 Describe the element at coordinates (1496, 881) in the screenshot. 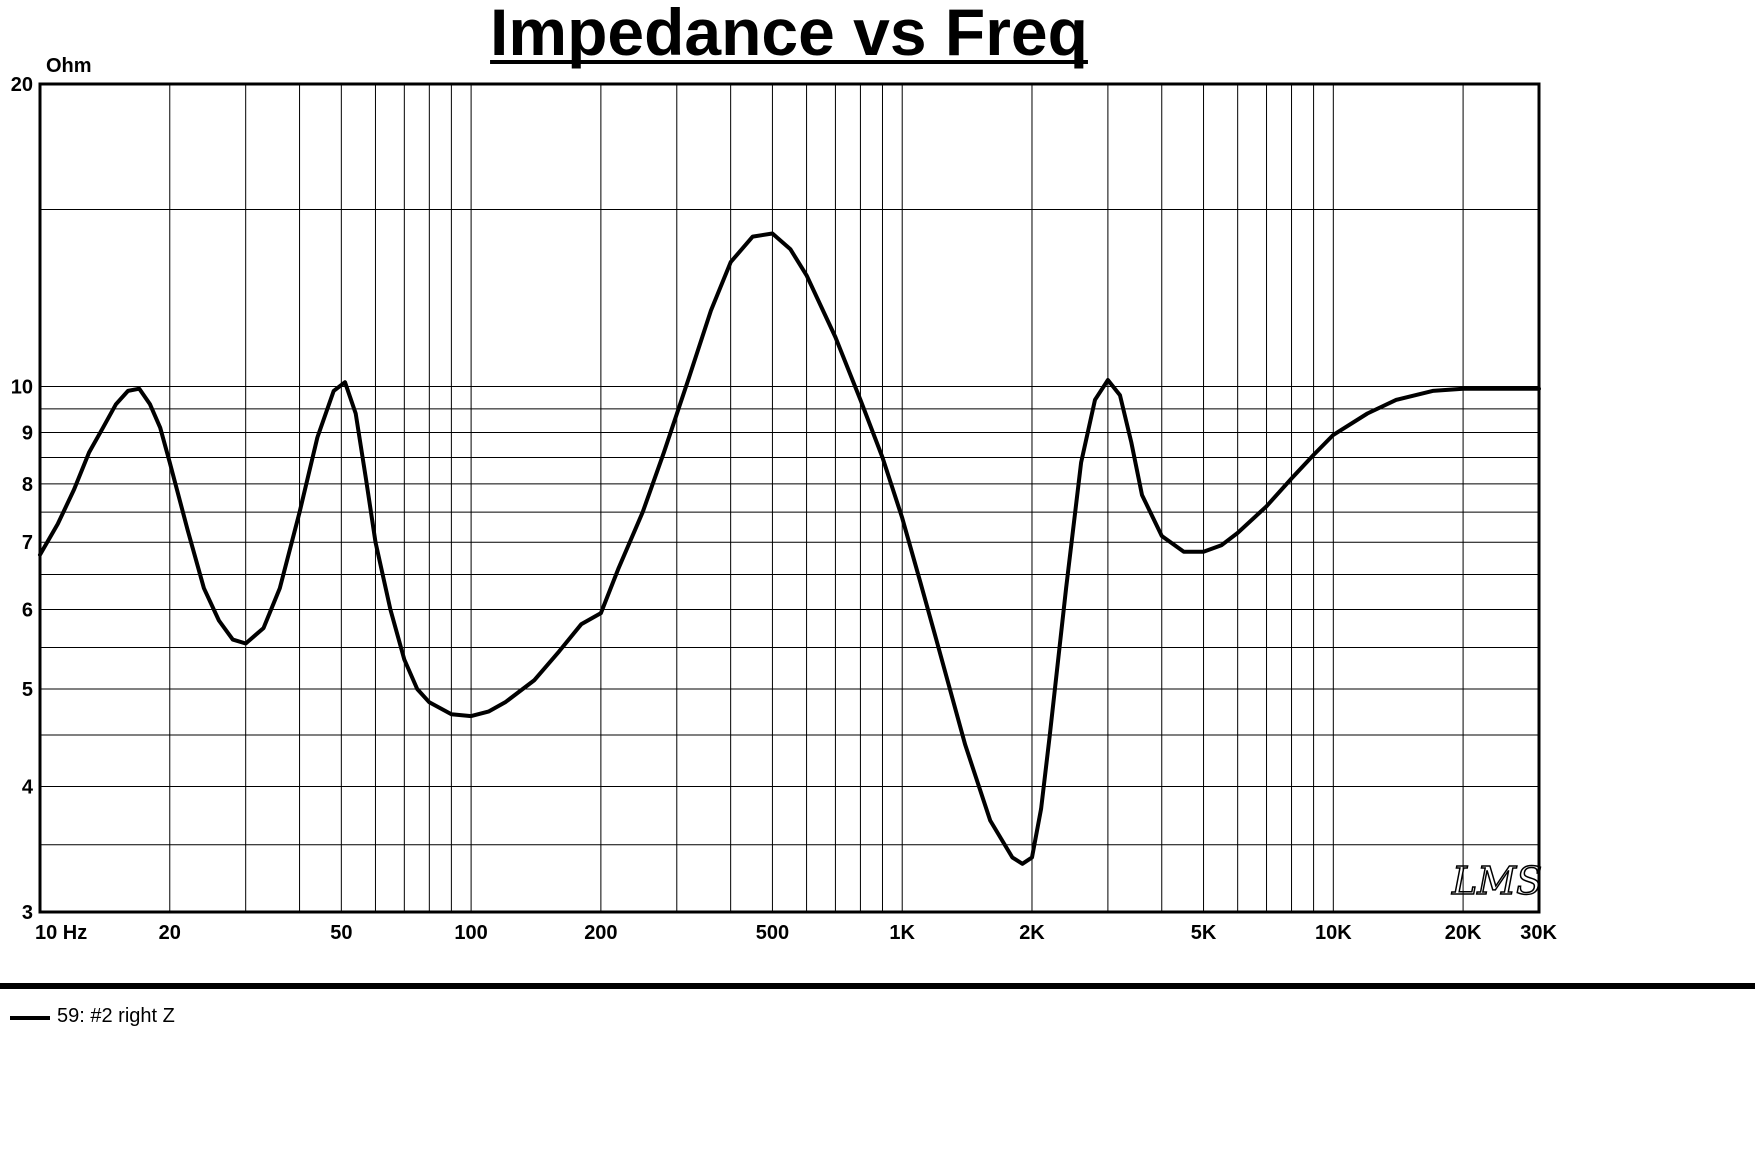

I see `lms-logo: LMS` at that location.